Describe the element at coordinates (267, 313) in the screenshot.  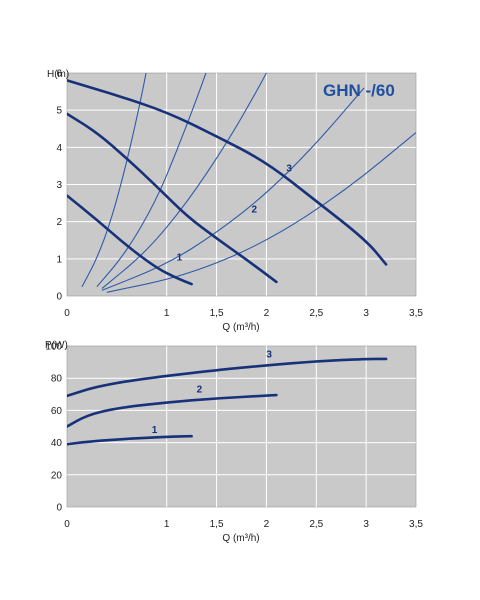
I see `head-x-tick-label: 2` at that location.